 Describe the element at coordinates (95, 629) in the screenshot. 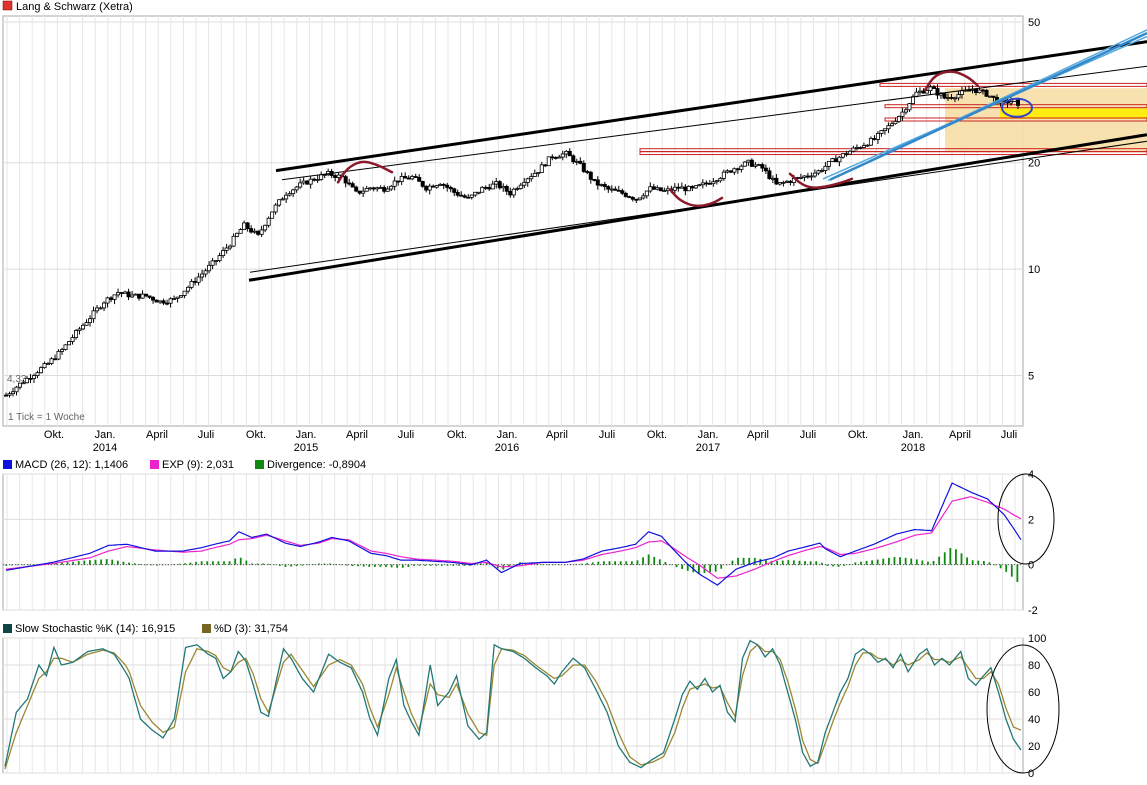

I see `stoch-k-legend-label: Slow Stochastic %K (14): 16,915` at that location.